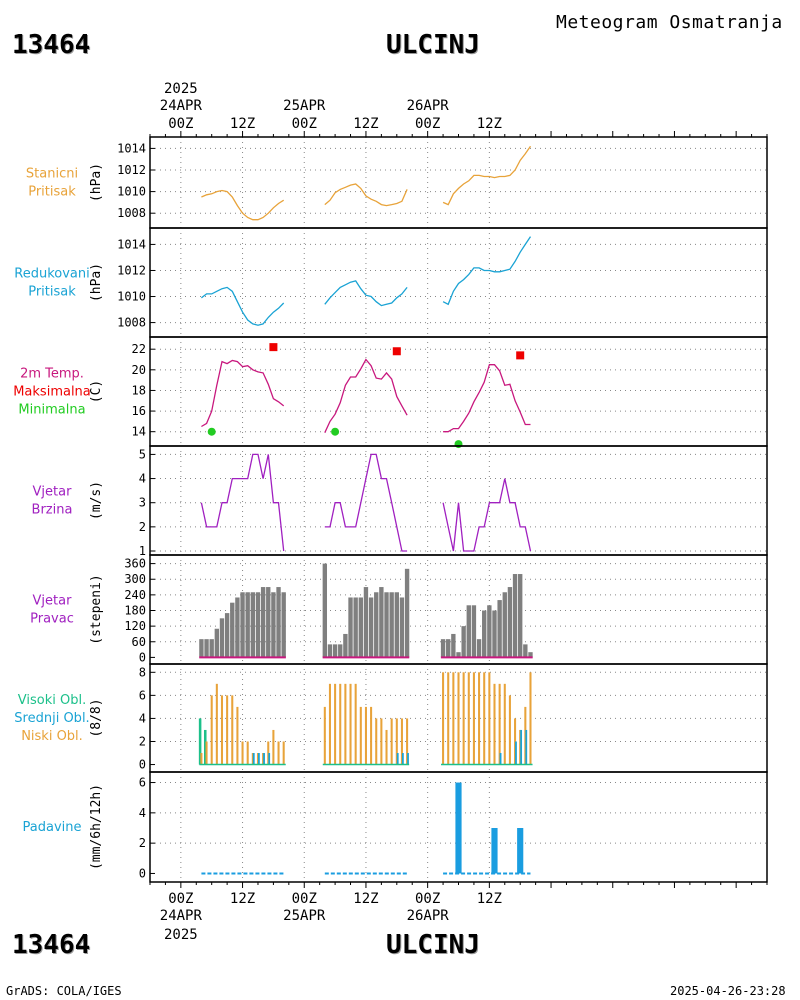 The image size is (800, 1000). What do you see at coordinates (131, 244) in the screenshot?
I see `y-tick-label: 1014` at bounding box center [131, 244].